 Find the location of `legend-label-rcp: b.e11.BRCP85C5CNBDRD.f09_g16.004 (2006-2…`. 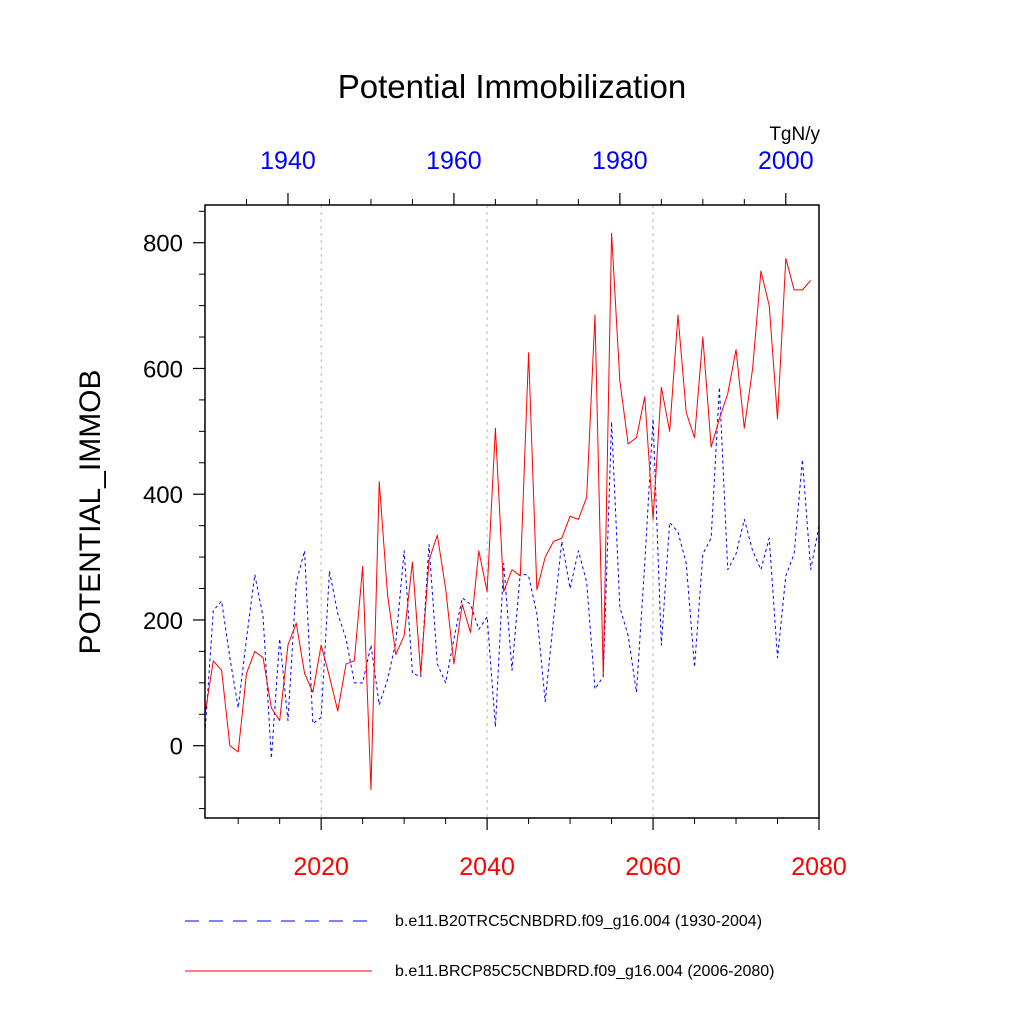

legend-label-rcp: b.e11.BRCP85C5CNBDRD.f09_g16.004 (2006-2… is located at coordinates (584, 971).